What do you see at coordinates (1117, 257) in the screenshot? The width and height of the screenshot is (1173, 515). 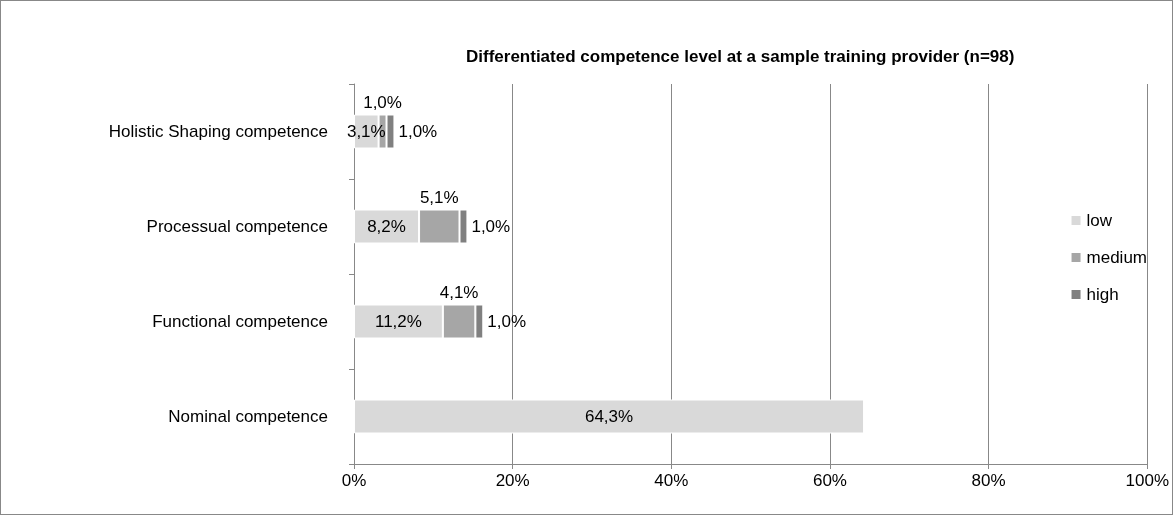 I see `legend-label: medium` at bounding box center [1117, 257].